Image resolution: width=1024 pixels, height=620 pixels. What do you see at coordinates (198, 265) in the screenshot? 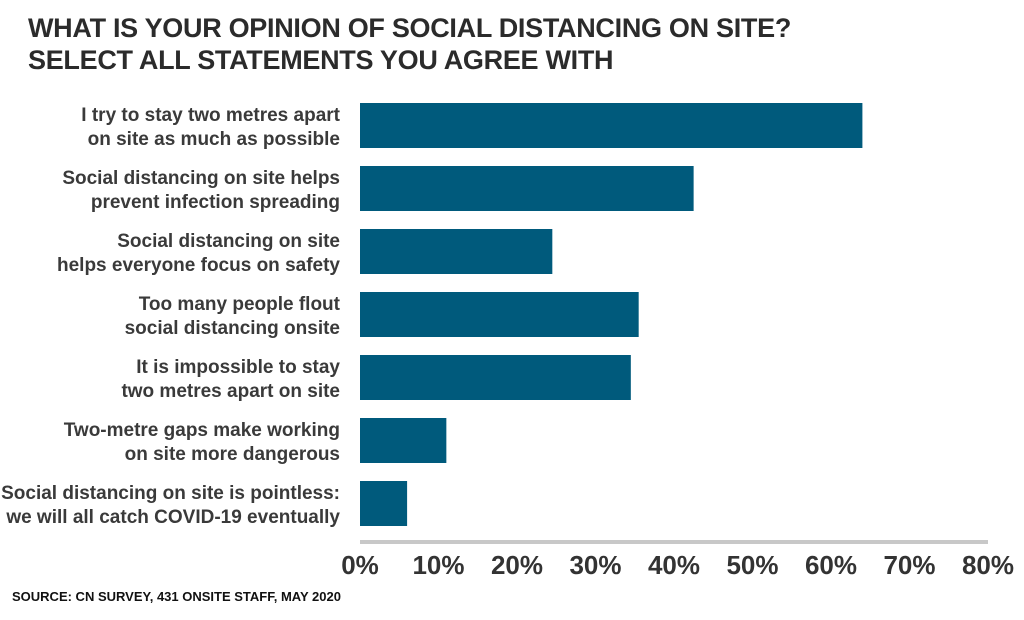
I see `category-label-3-line-2: helps everyone focus on safety` at bounding box center [198, 265].